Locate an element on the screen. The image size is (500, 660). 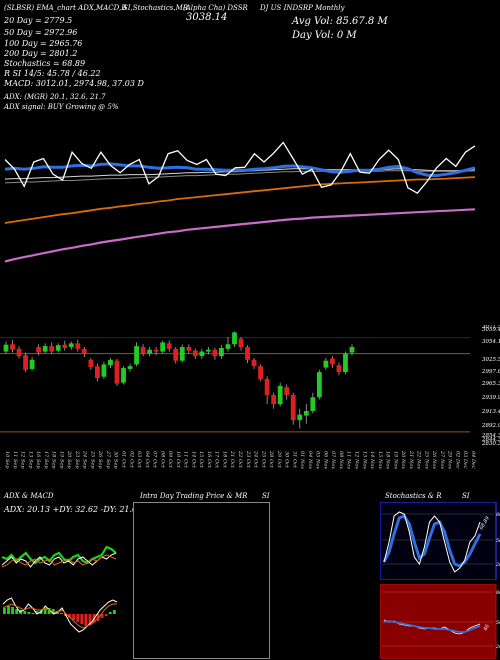
series-line-long-ema is located at coordinates (240, 235).